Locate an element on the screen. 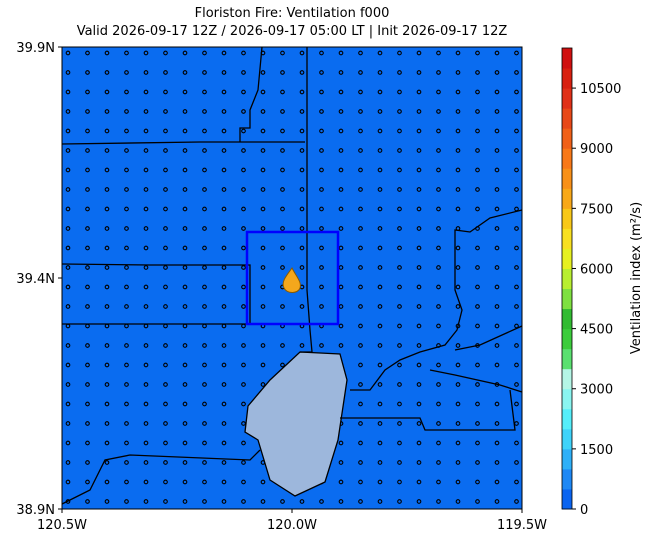 The image size is (654, 547). colorbar-frame is located at coordinates (567, 278).